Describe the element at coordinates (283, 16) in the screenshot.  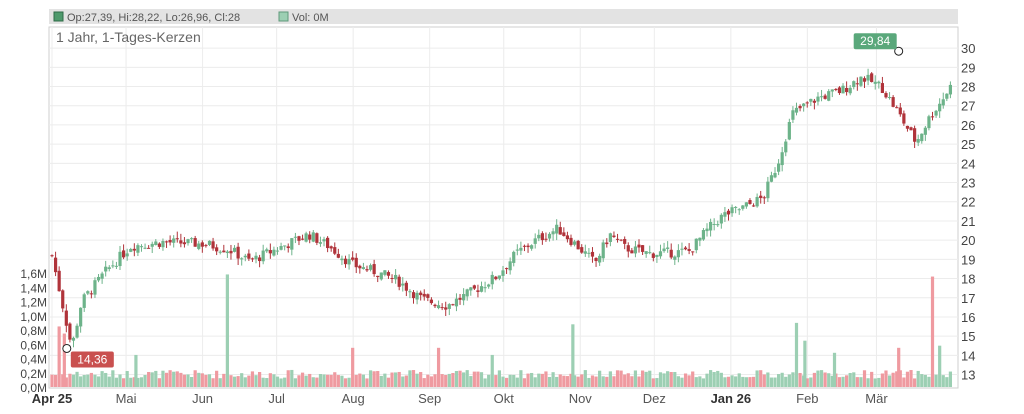
I see `volume-legend-swatch` at that location.